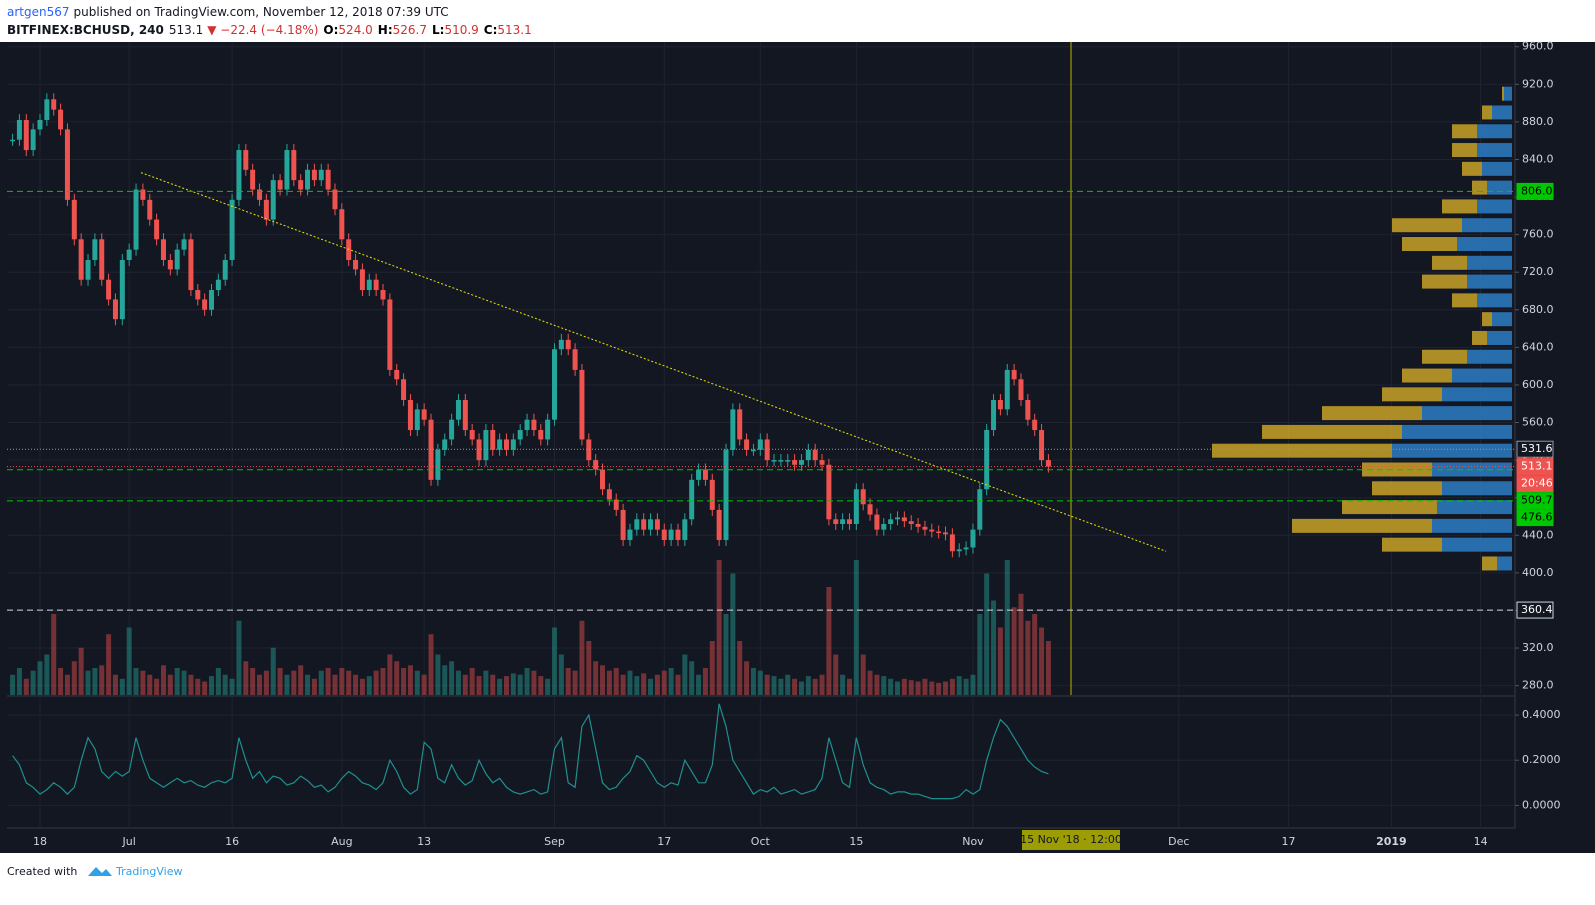 This screenshot has width=1595, height=905. Describe the element at coordinates (461, 30) in the screenshot. I see `ohlc-value: 510.9` at that location.